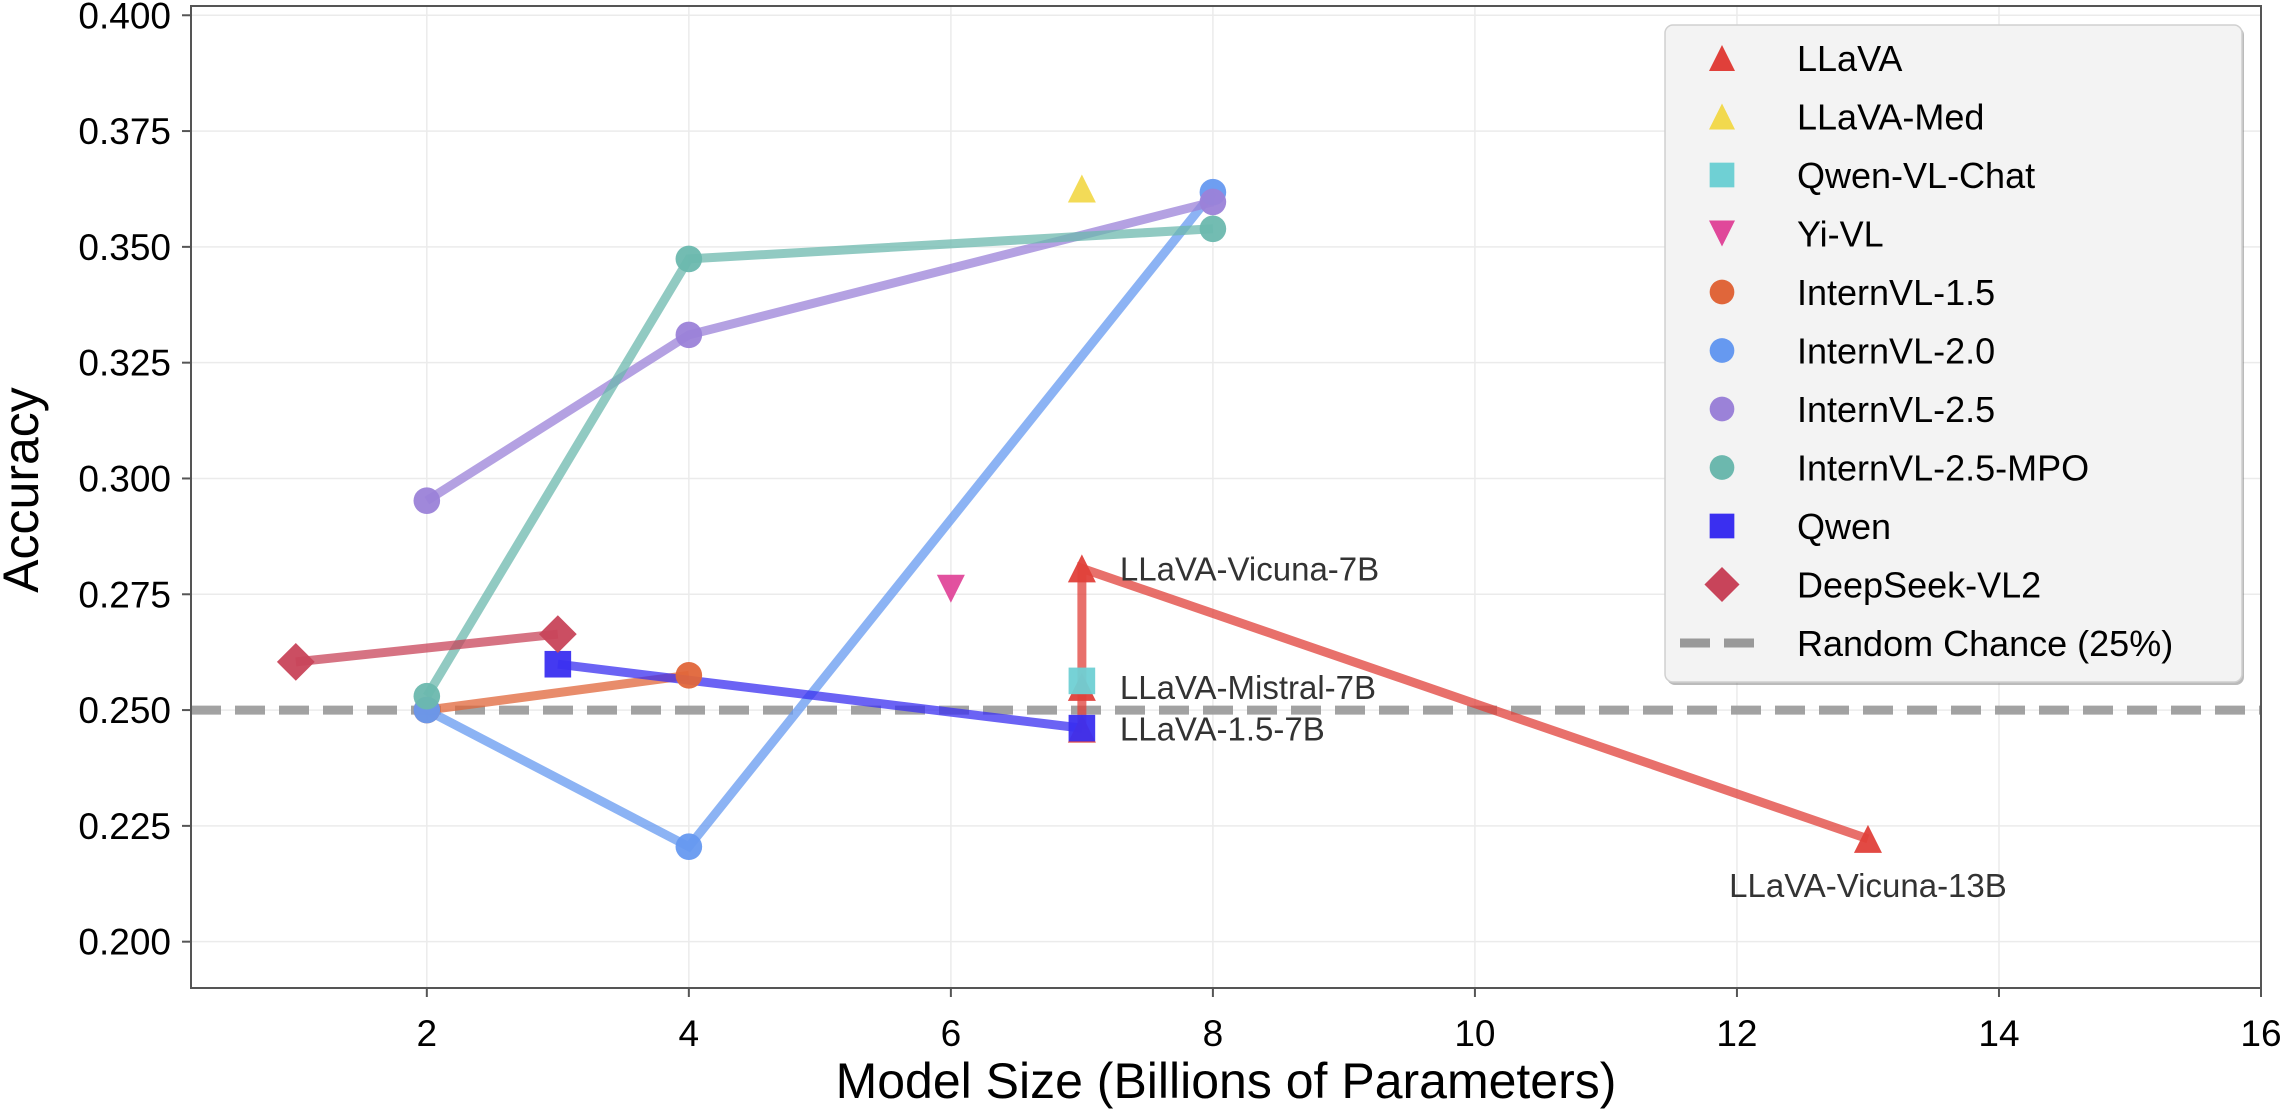 The image size is (2290, 1114). Describe the element at coordinates (1896, 292) in the screenshot. I see `legend-label-internvl-1-5: InternVL-1.5` at that location.